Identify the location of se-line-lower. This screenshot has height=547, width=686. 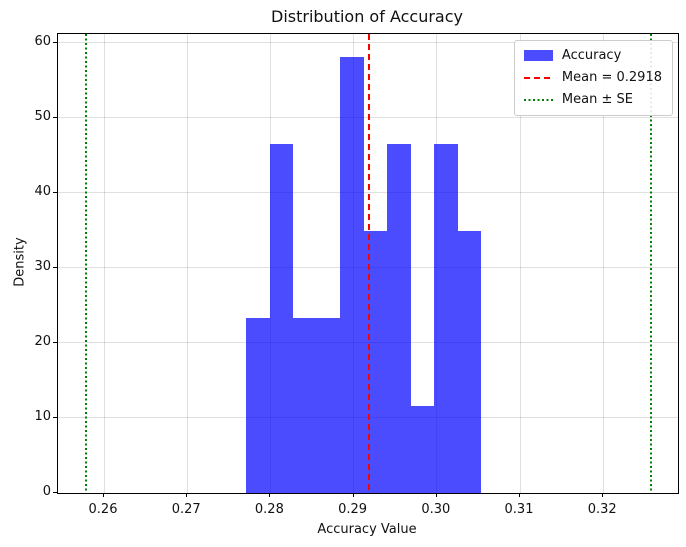
(85, 263).